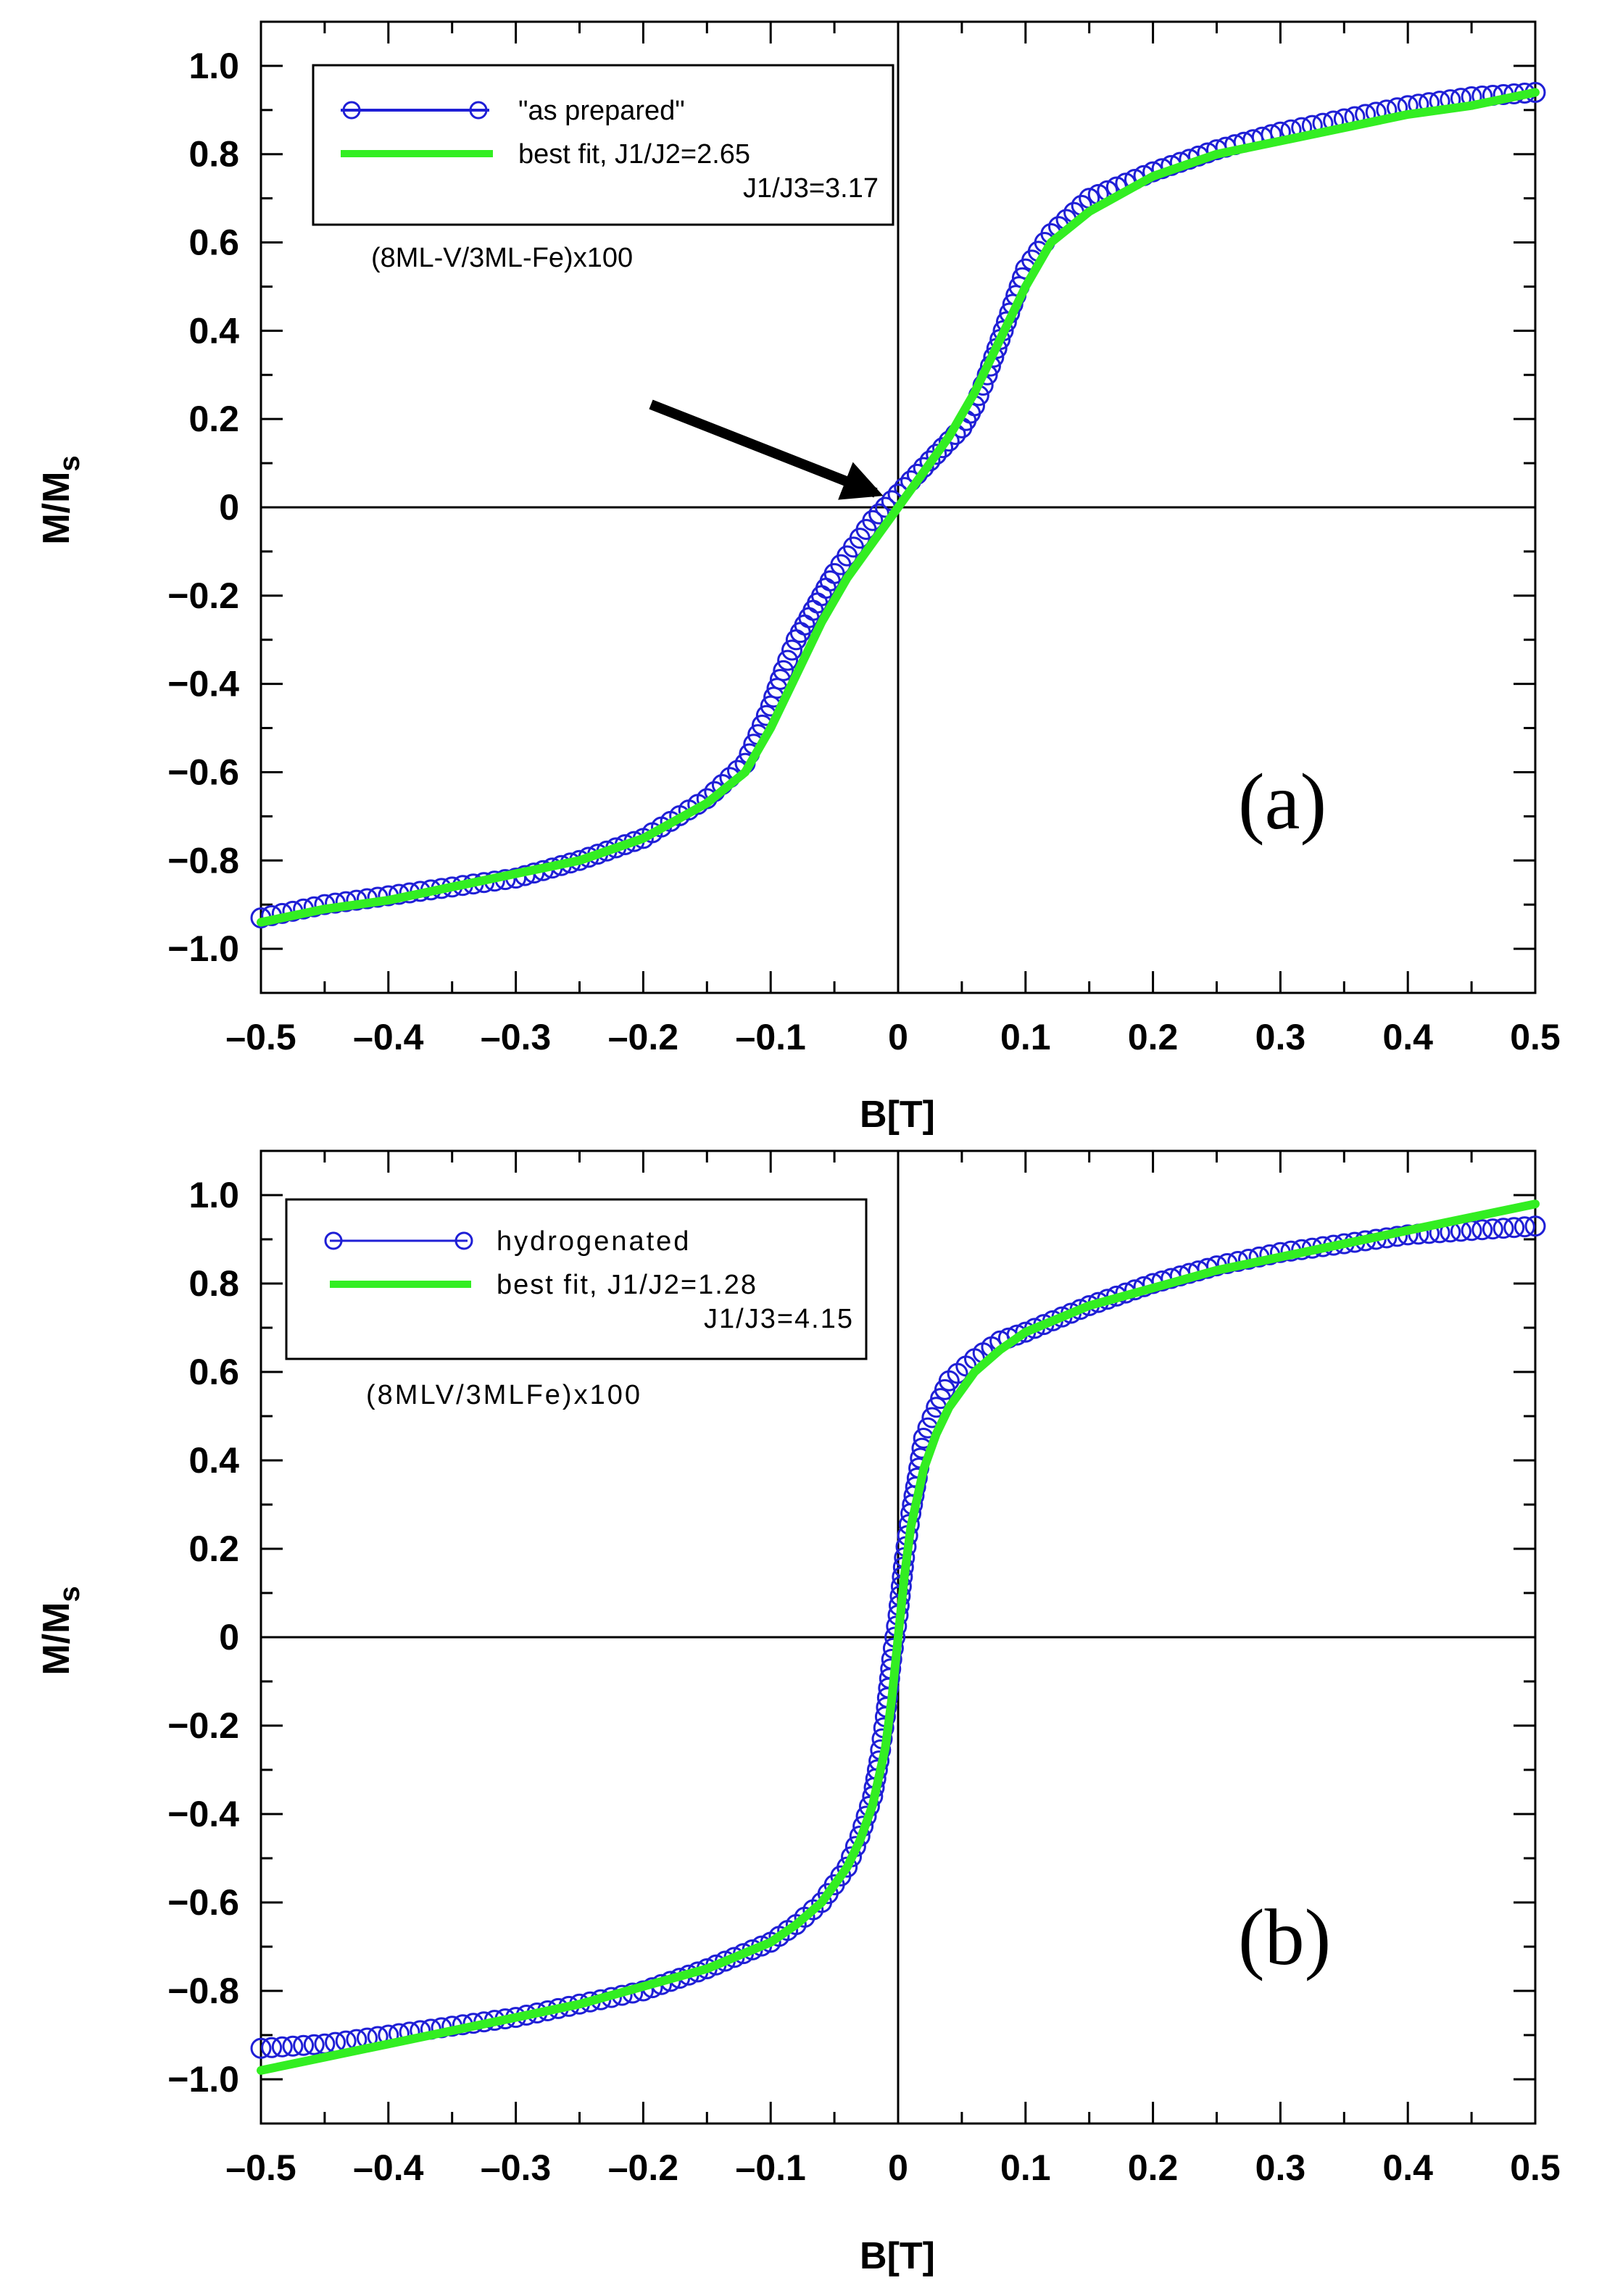 The width and height of the screenshot is (1615, 2296). I want to click on y-tick-label-a: 0.2, so click(213, 419).